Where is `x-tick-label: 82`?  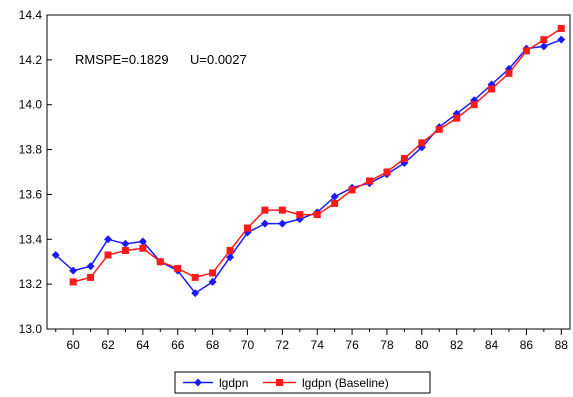
x-tick-label: 82 is located at coordinates (457, 345).